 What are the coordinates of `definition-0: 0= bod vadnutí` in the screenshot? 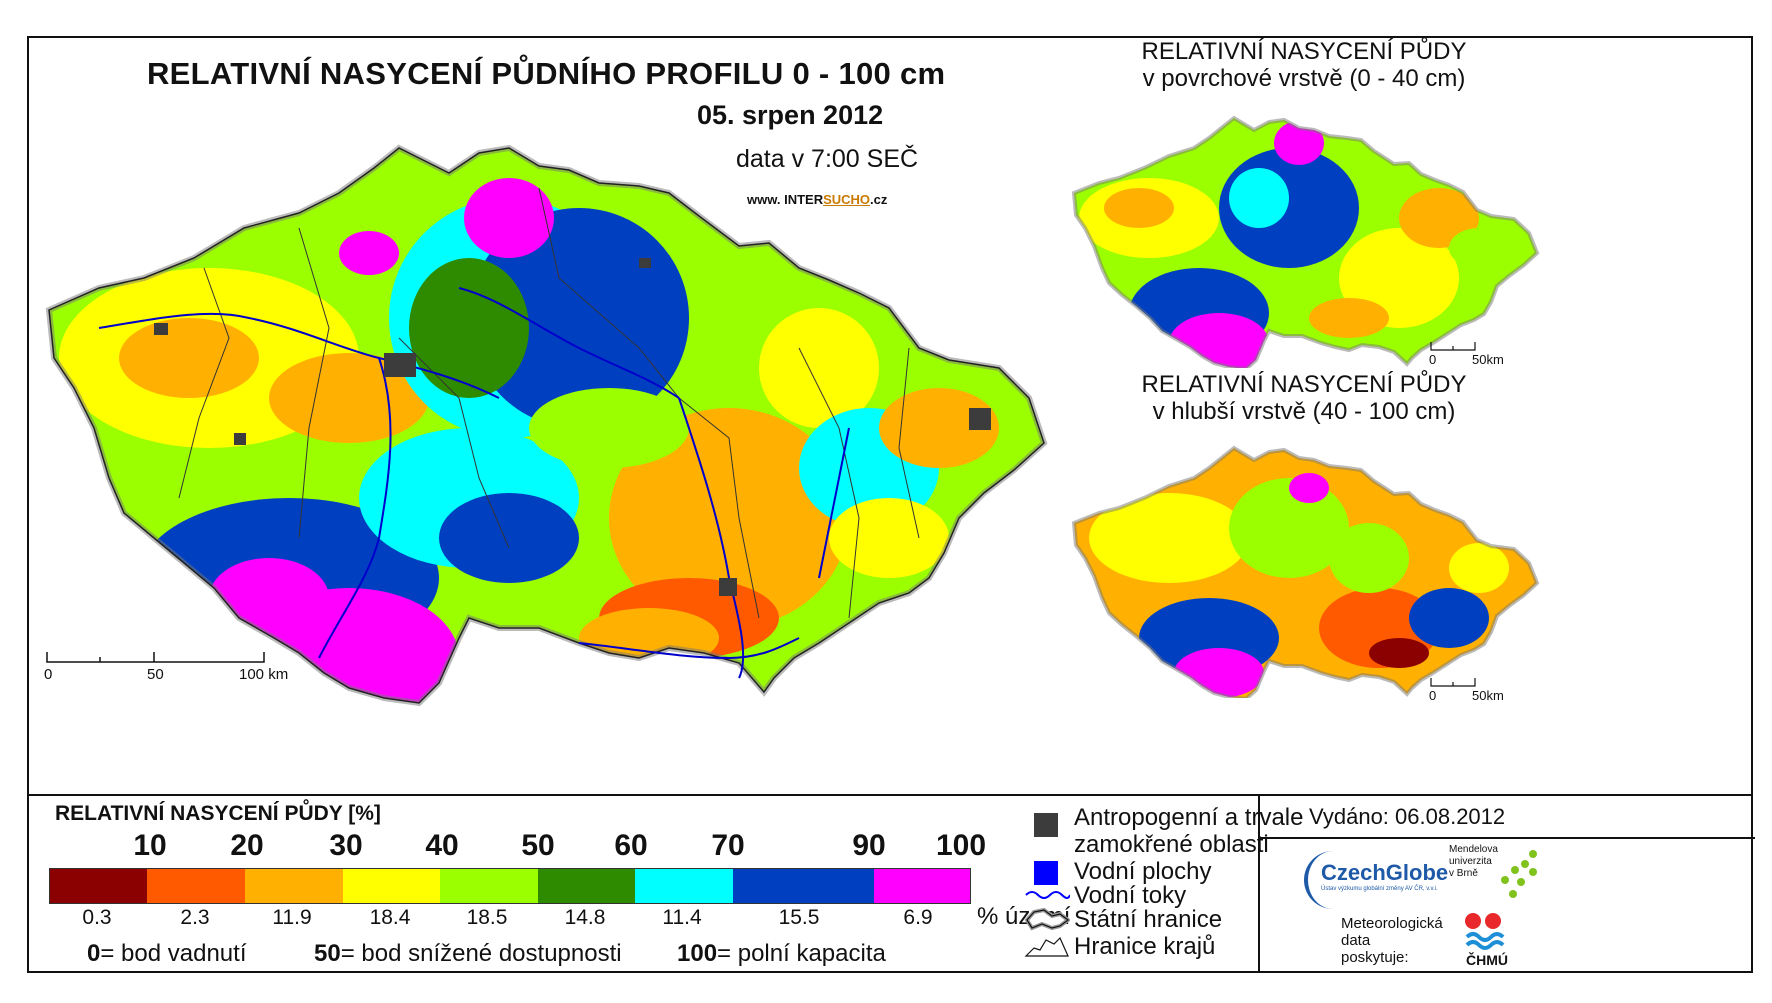 It's located at (166, 954).